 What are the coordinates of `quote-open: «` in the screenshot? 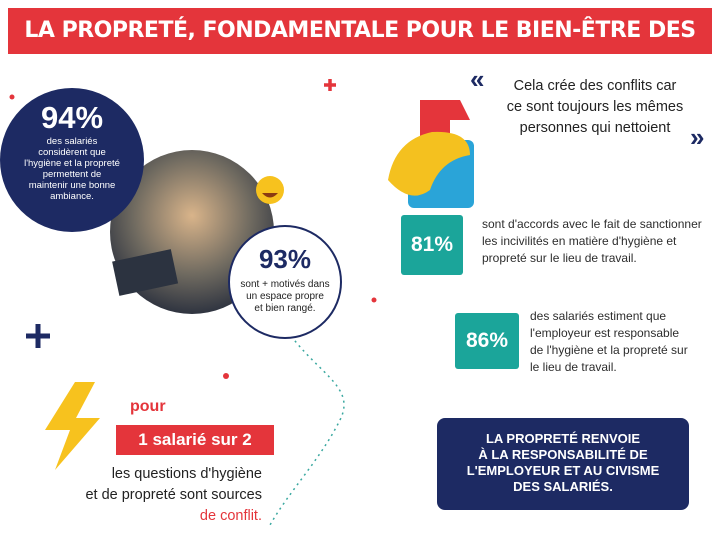 It's located at (477, 79).